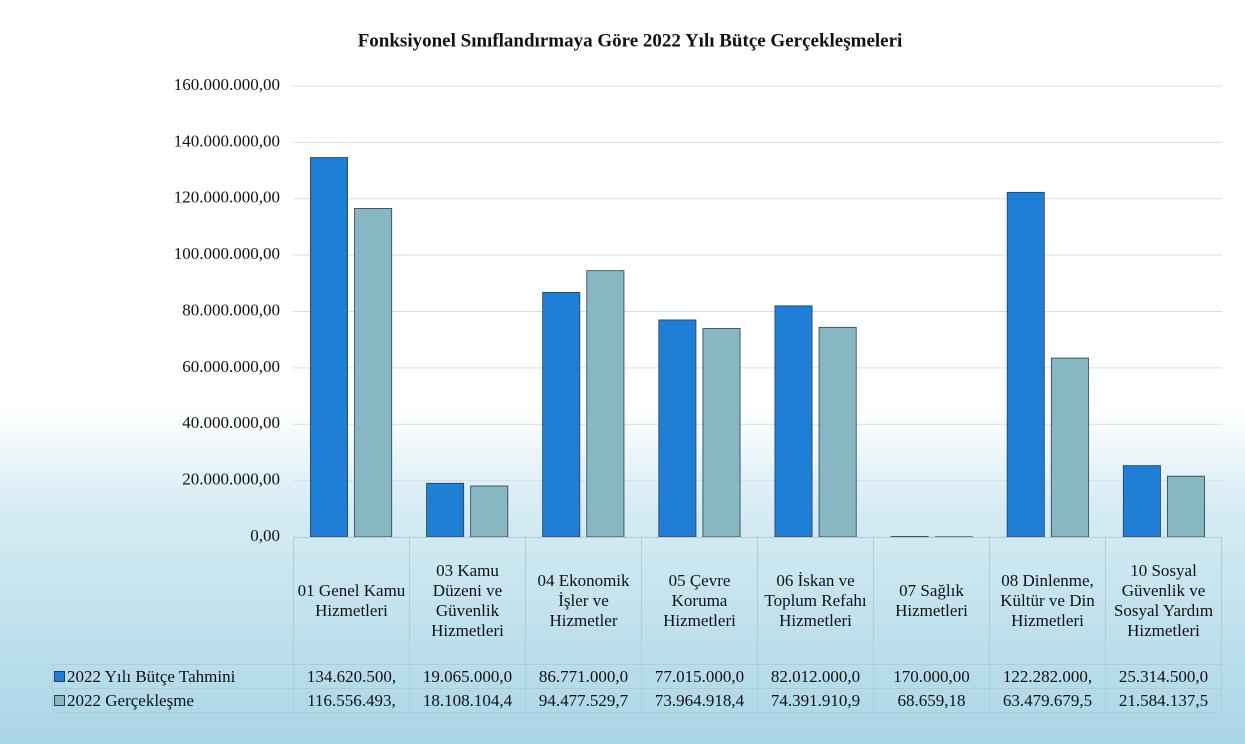 Image resolution: width=1245 pixels, height=744 pixels. What do you see at coordinates (1047, 601) in the screenshot?
I see `x-tick-label: 08 Dinlenme, Kültür ve Din Hizmetleri` at bounding box center [1047, 601].